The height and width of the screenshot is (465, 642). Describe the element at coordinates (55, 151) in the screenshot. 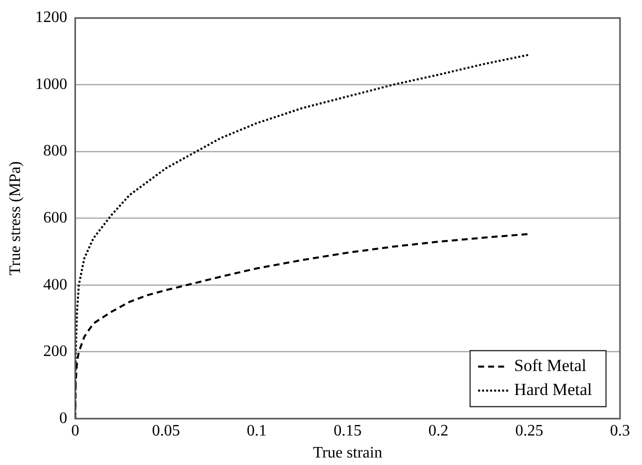

I see `y-tick-label: 800` at that location.